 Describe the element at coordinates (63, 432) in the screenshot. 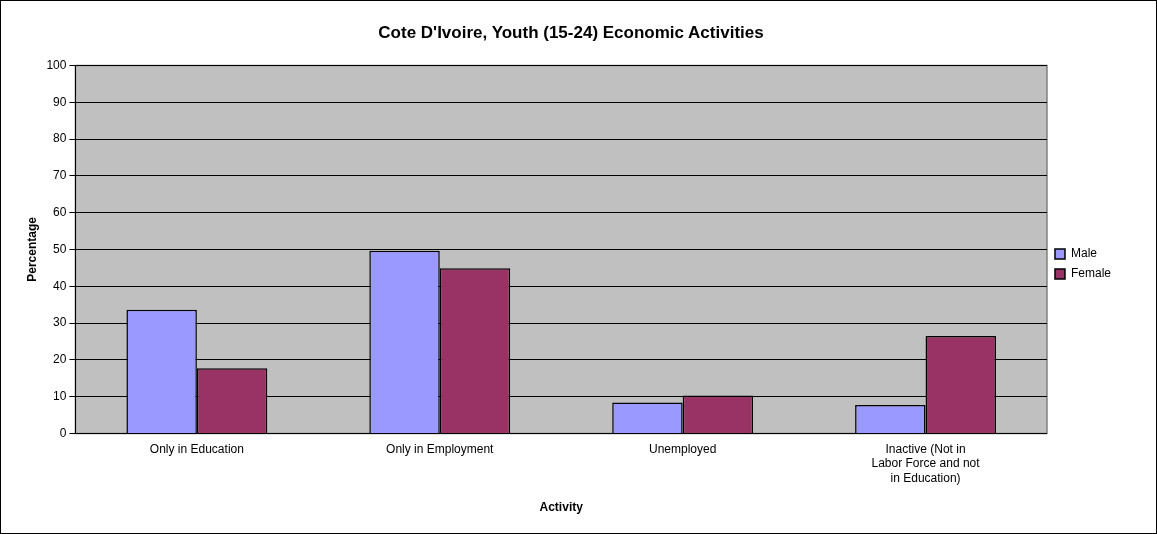

I see `y-tick-label: 0` at that location.